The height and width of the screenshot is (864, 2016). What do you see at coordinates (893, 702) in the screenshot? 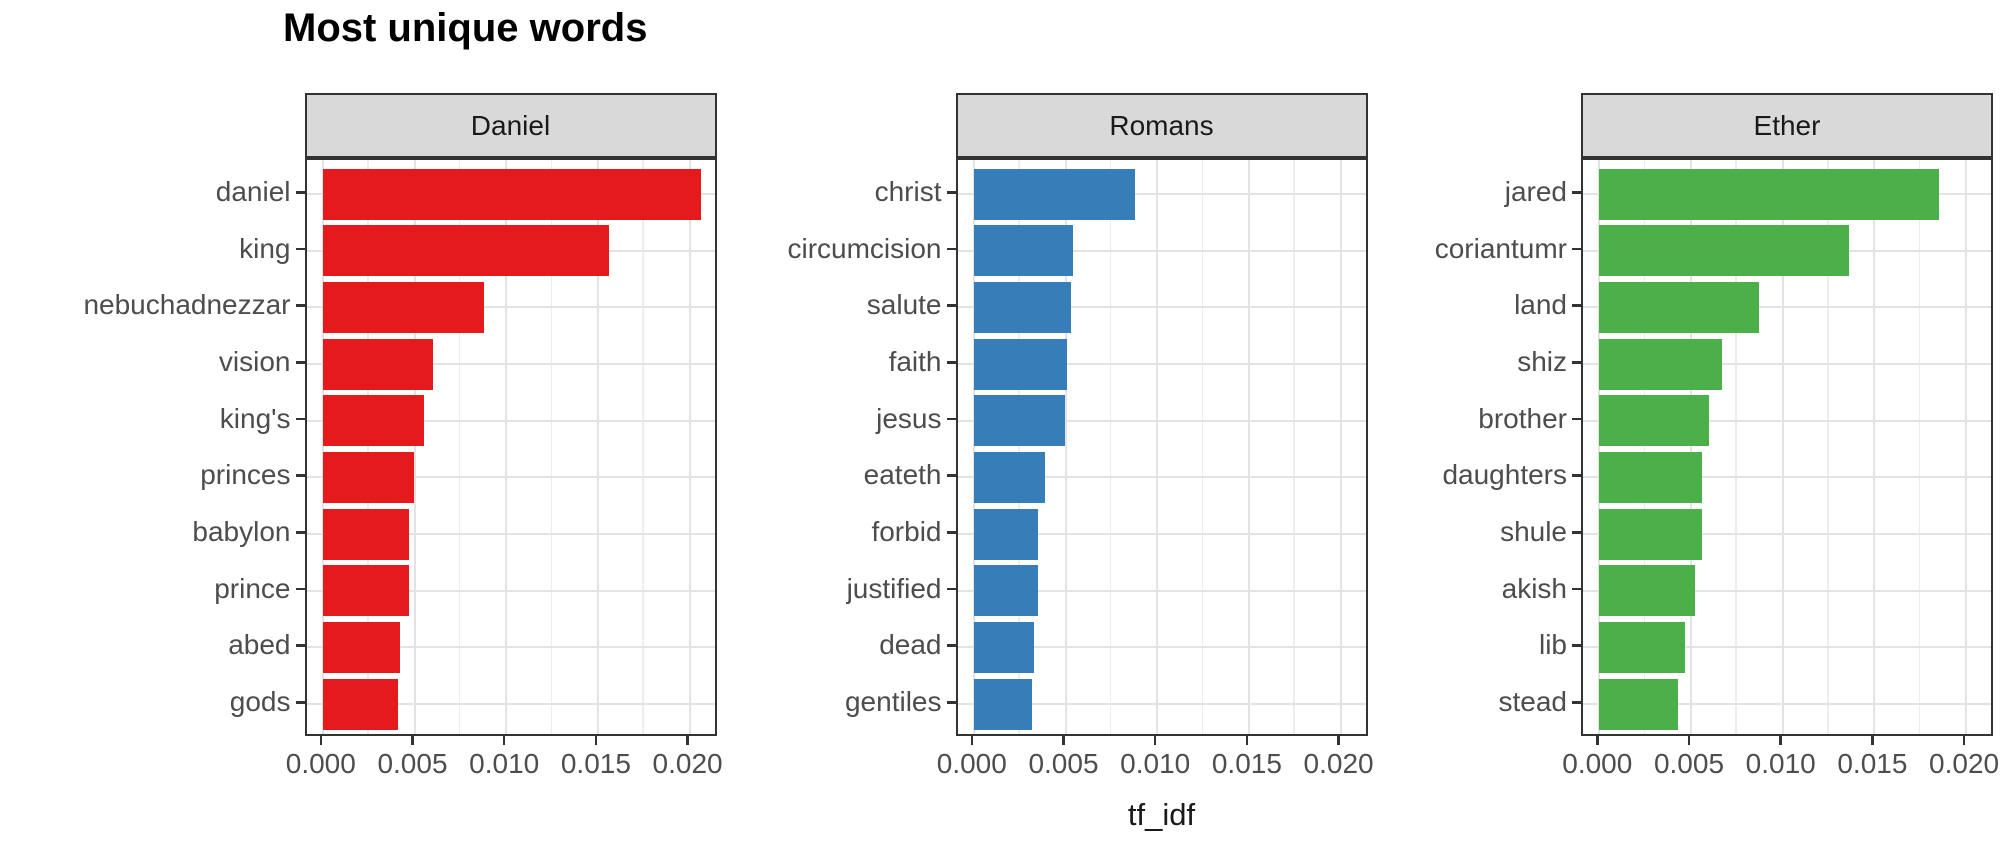
I see `y-axis-label: gentiles` at bounding box center [893, 702].